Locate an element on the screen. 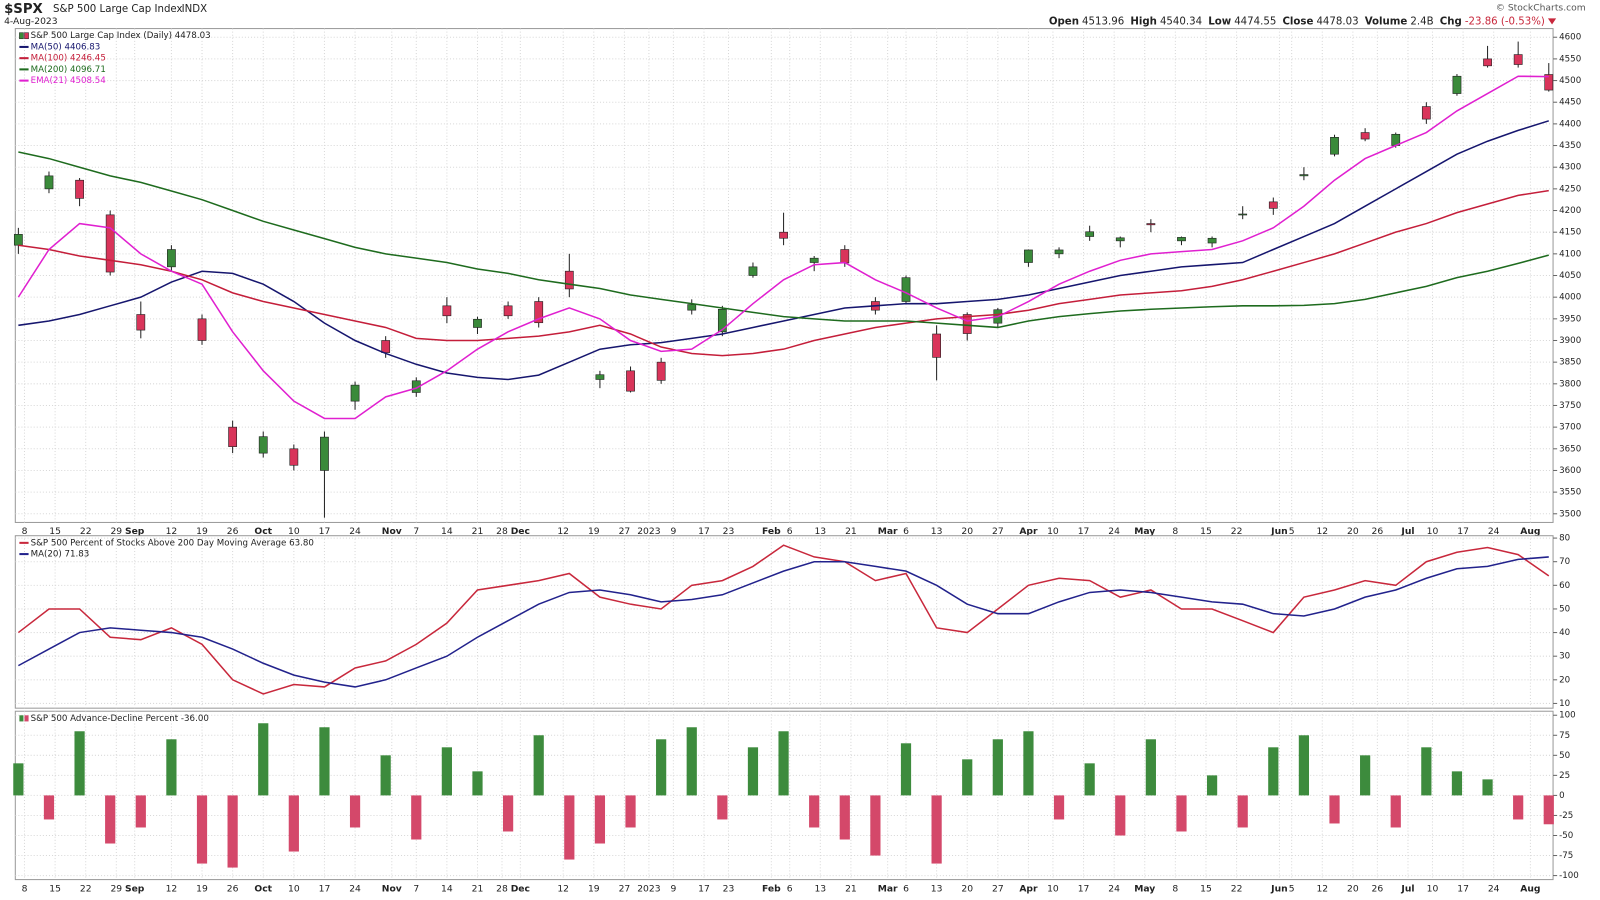 The width and height of the screenshot is (1600, 900). y-tick-label: 4600 is located at coordinates (1570, 38).